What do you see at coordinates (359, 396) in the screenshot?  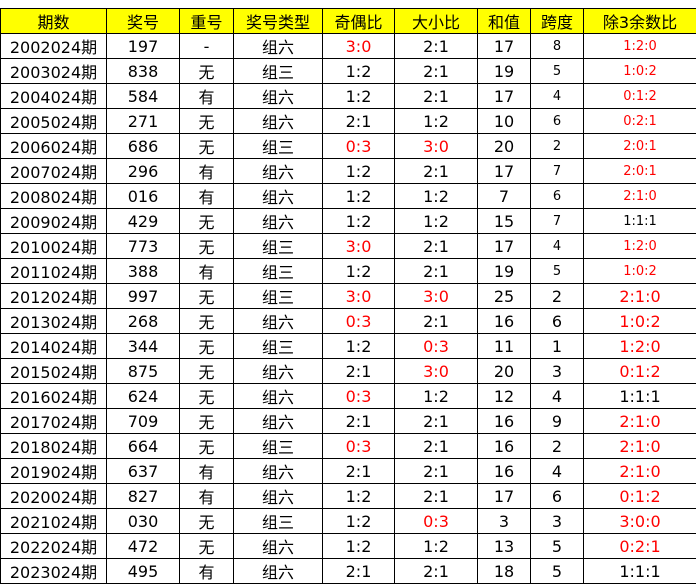 I see `table-cell: 0:3` at bounding box center [359, 396].